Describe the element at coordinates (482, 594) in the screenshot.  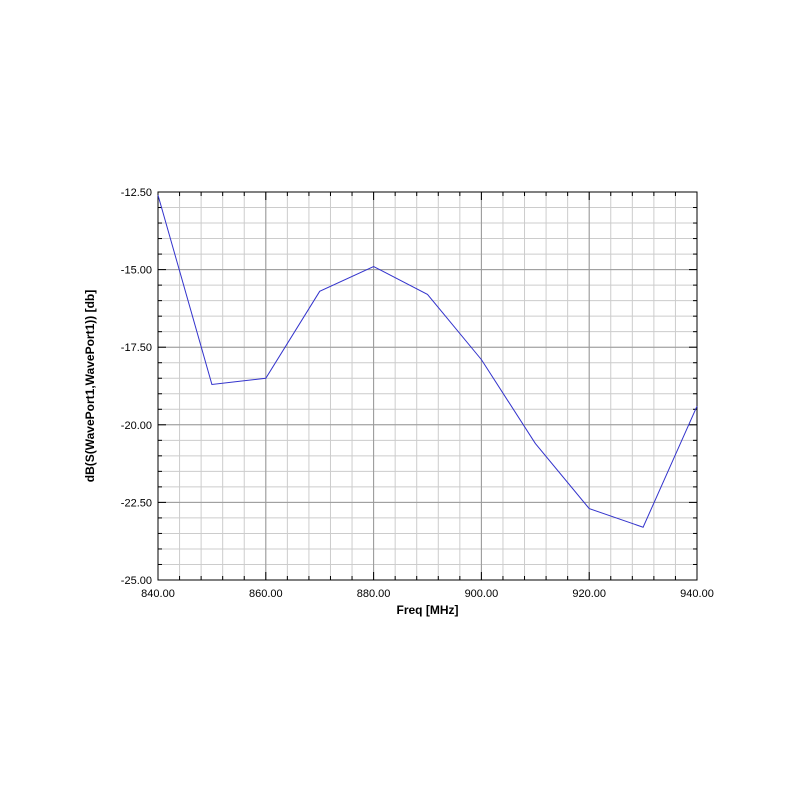
I see `x-tick-label: 900.00` at that location.